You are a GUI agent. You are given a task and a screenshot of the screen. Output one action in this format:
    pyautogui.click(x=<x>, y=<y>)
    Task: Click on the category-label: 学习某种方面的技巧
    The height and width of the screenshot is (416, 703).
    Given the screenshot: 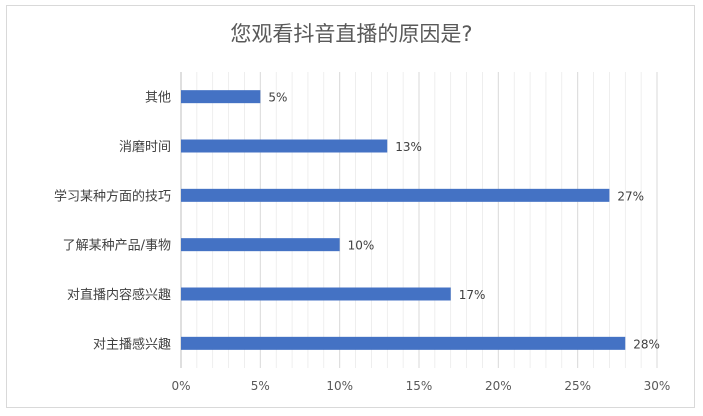 What is the action you would take?
    pyautogui.click(x=112, y=196)
    